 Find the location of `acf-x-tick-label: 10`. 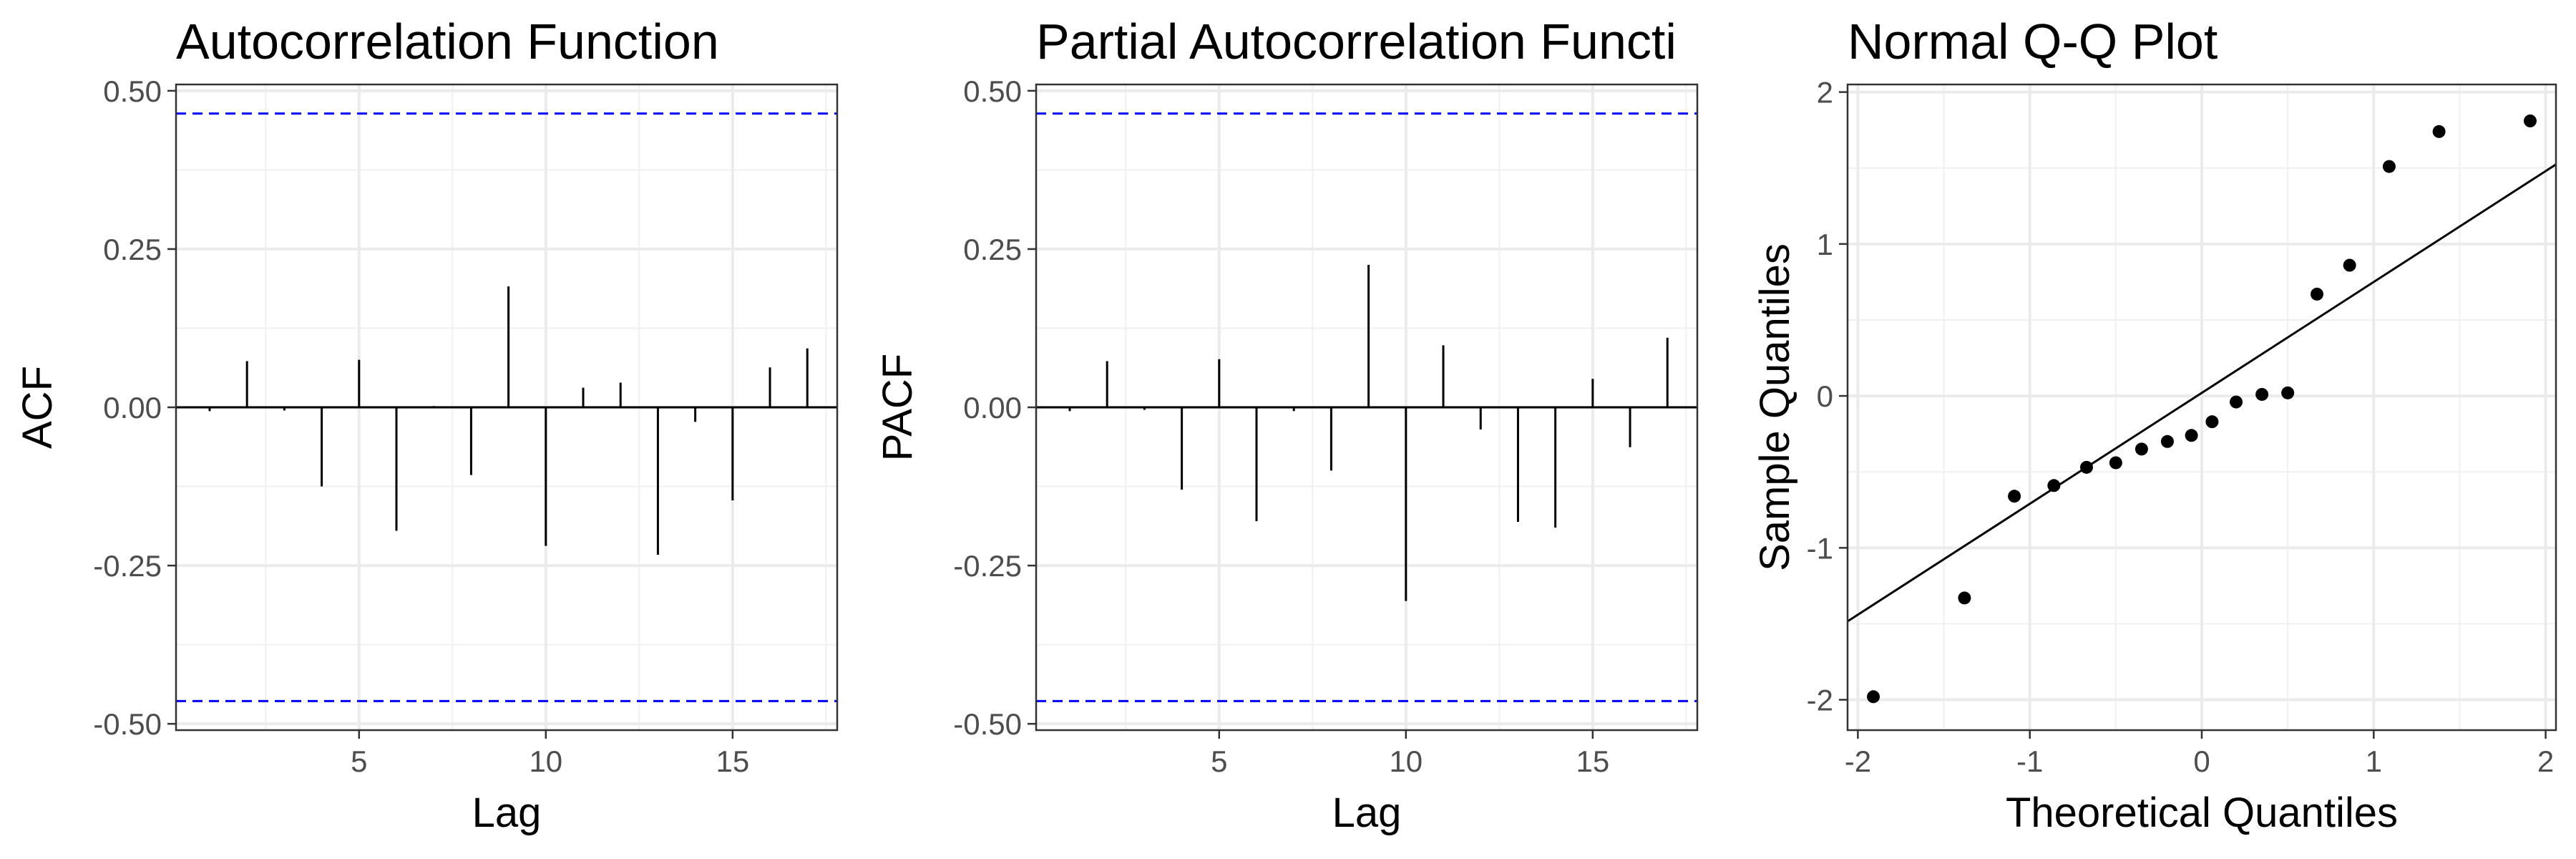

acf-x-tick-label: 10 is located at coordinates (545, 761).